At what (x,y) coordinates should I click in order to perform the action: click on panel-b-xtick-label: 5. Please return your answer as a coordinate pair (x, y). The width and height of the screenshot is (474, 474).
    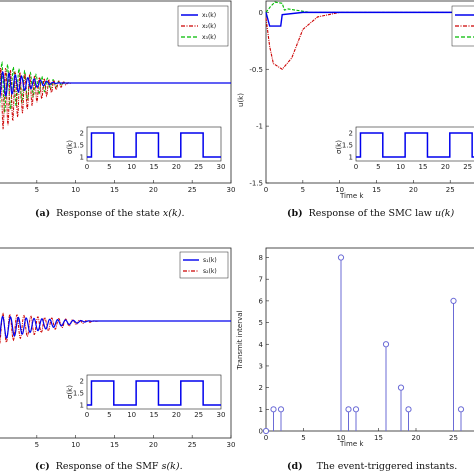
    Looking at the image, I should click on (303, 190).